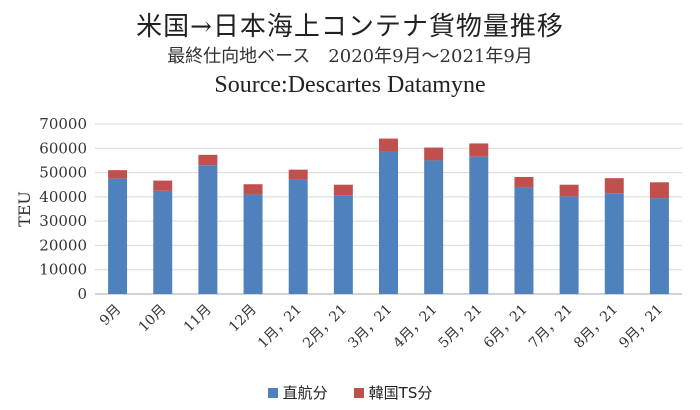 The height and width of the screenshot is (410, 700). What do you see at coordinates (358, 392) in the screenshot?
I see `legend-swatch-korea-ts` at bounding box center [358, 392].